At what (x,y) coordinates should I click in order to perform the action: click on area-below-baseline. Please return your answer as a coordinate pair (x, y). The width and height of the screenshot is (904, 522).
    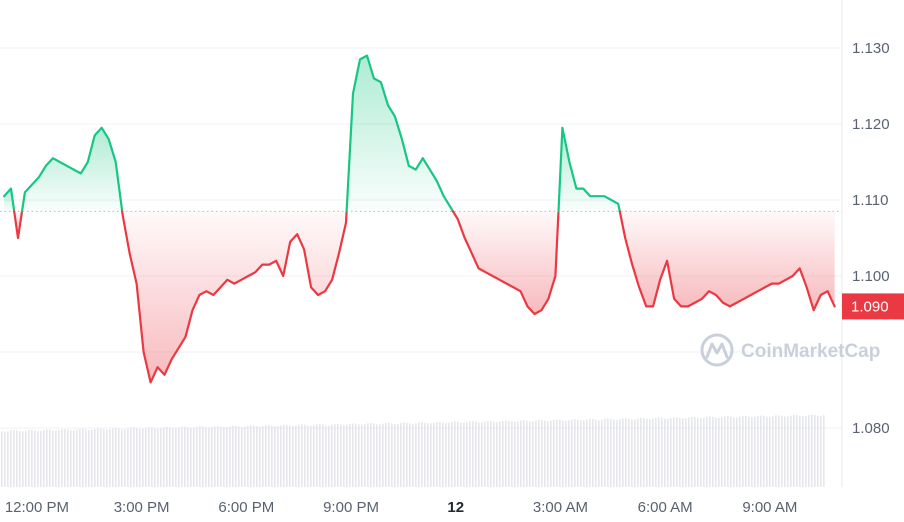
    Looking at the image, I should click on (727, 261).